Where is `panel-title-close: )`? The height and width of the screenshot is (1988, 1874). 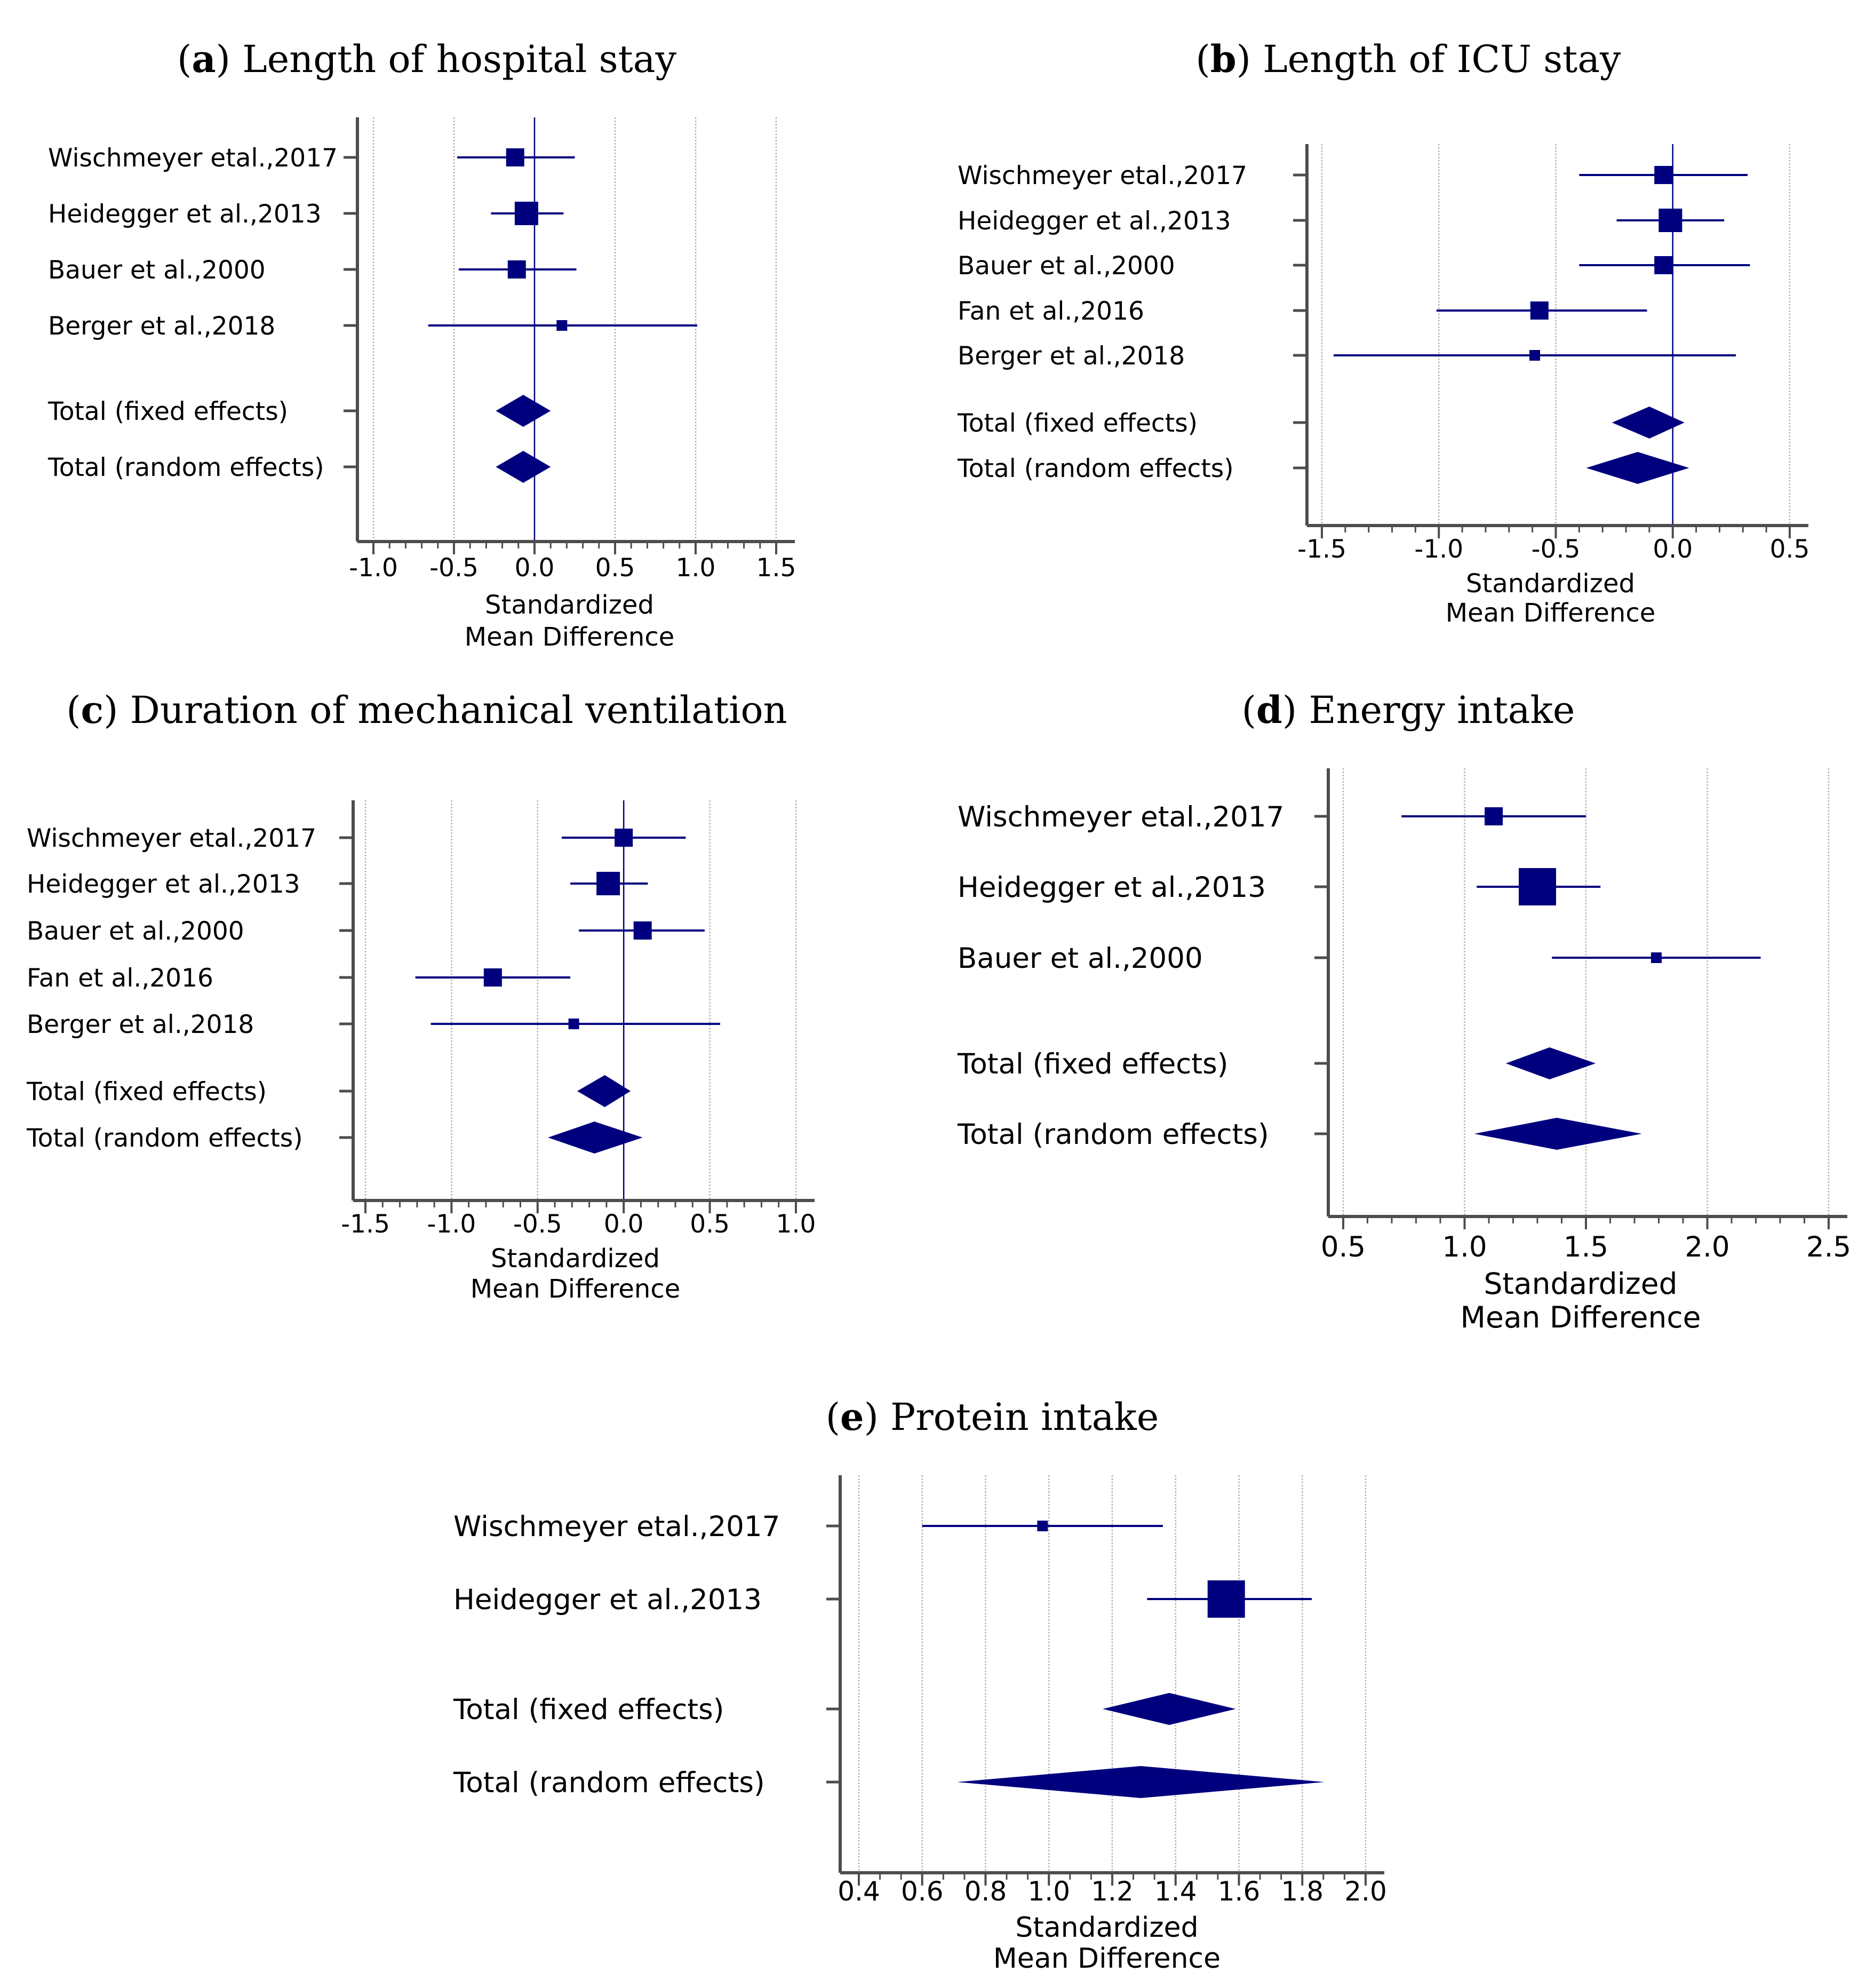
panel-title-close: ) is located at coordinates (229, 59).